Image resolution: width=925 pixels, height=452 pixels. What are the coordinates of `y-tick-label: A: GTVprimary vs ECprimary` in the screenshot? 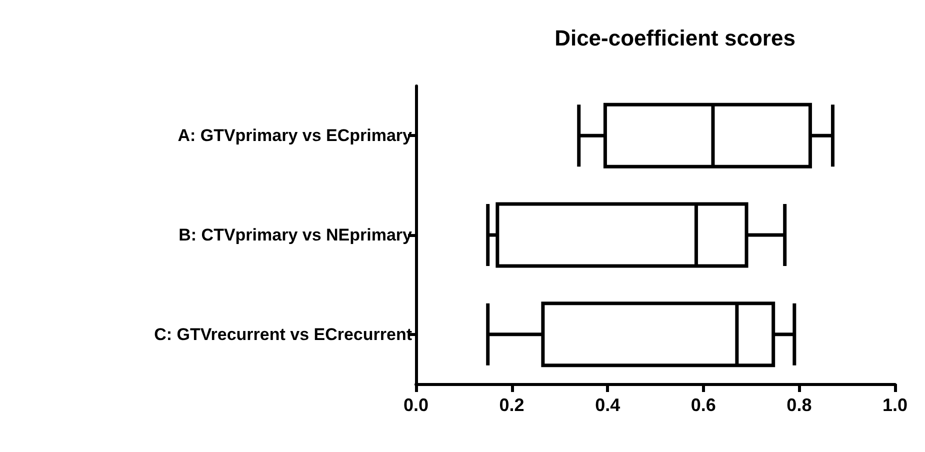 It's located at (295, 136).